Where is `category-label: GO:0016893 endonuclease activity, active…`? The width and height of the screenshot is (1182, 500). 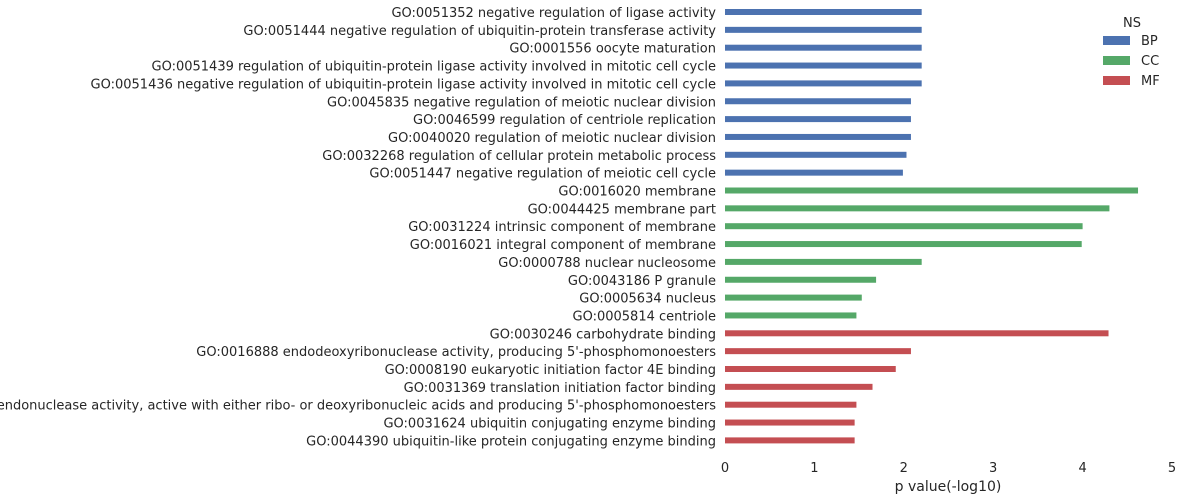 category-label: GO:0016893 endonuclease activity, active… is located at coordinates (358, 406).